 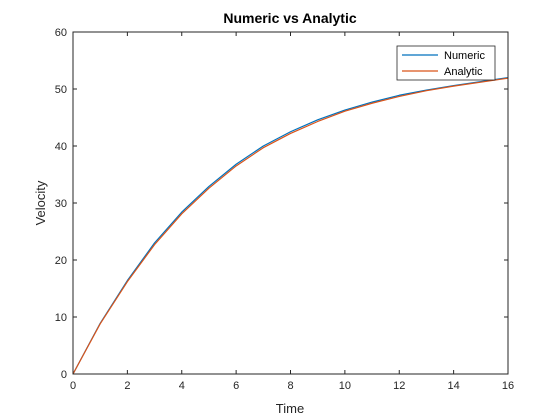 What do you see at coordinates (61, 204) in the screenshot?
I see `y-tick-label: 30` at bounding box center [61, 204].